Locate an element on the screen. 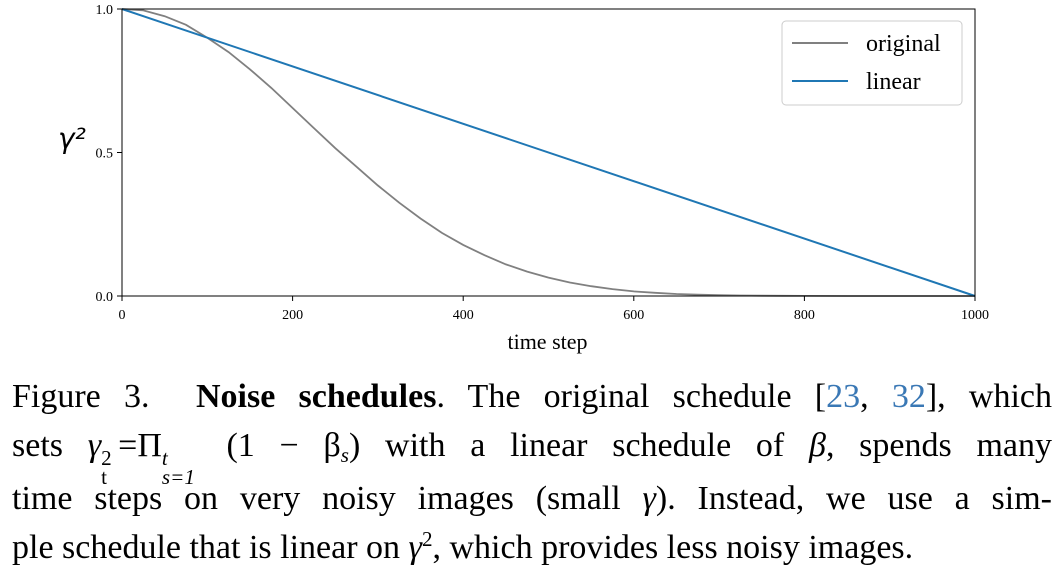 The image size is (1059, 576). math-paren: (1 − β is located at coordinates (283, 445).